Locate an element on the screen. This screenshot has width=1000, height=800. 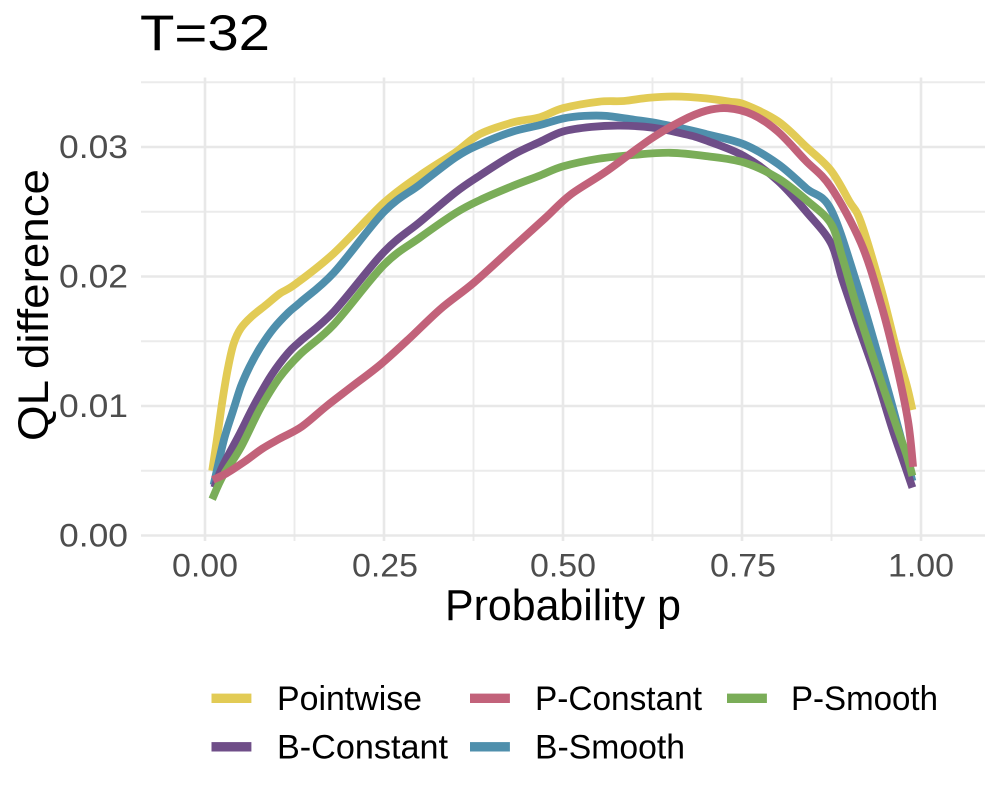
svg-text: 0.01 is located at coordinates (93, 406).